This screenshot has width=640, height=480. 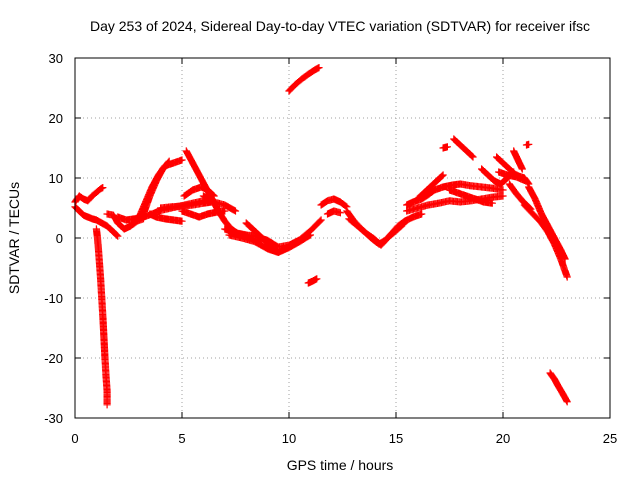 What do you see at coordinates (59, 238) in the screenshot?
I see `y-tick-label: 0` at bounding box center [59, 238].